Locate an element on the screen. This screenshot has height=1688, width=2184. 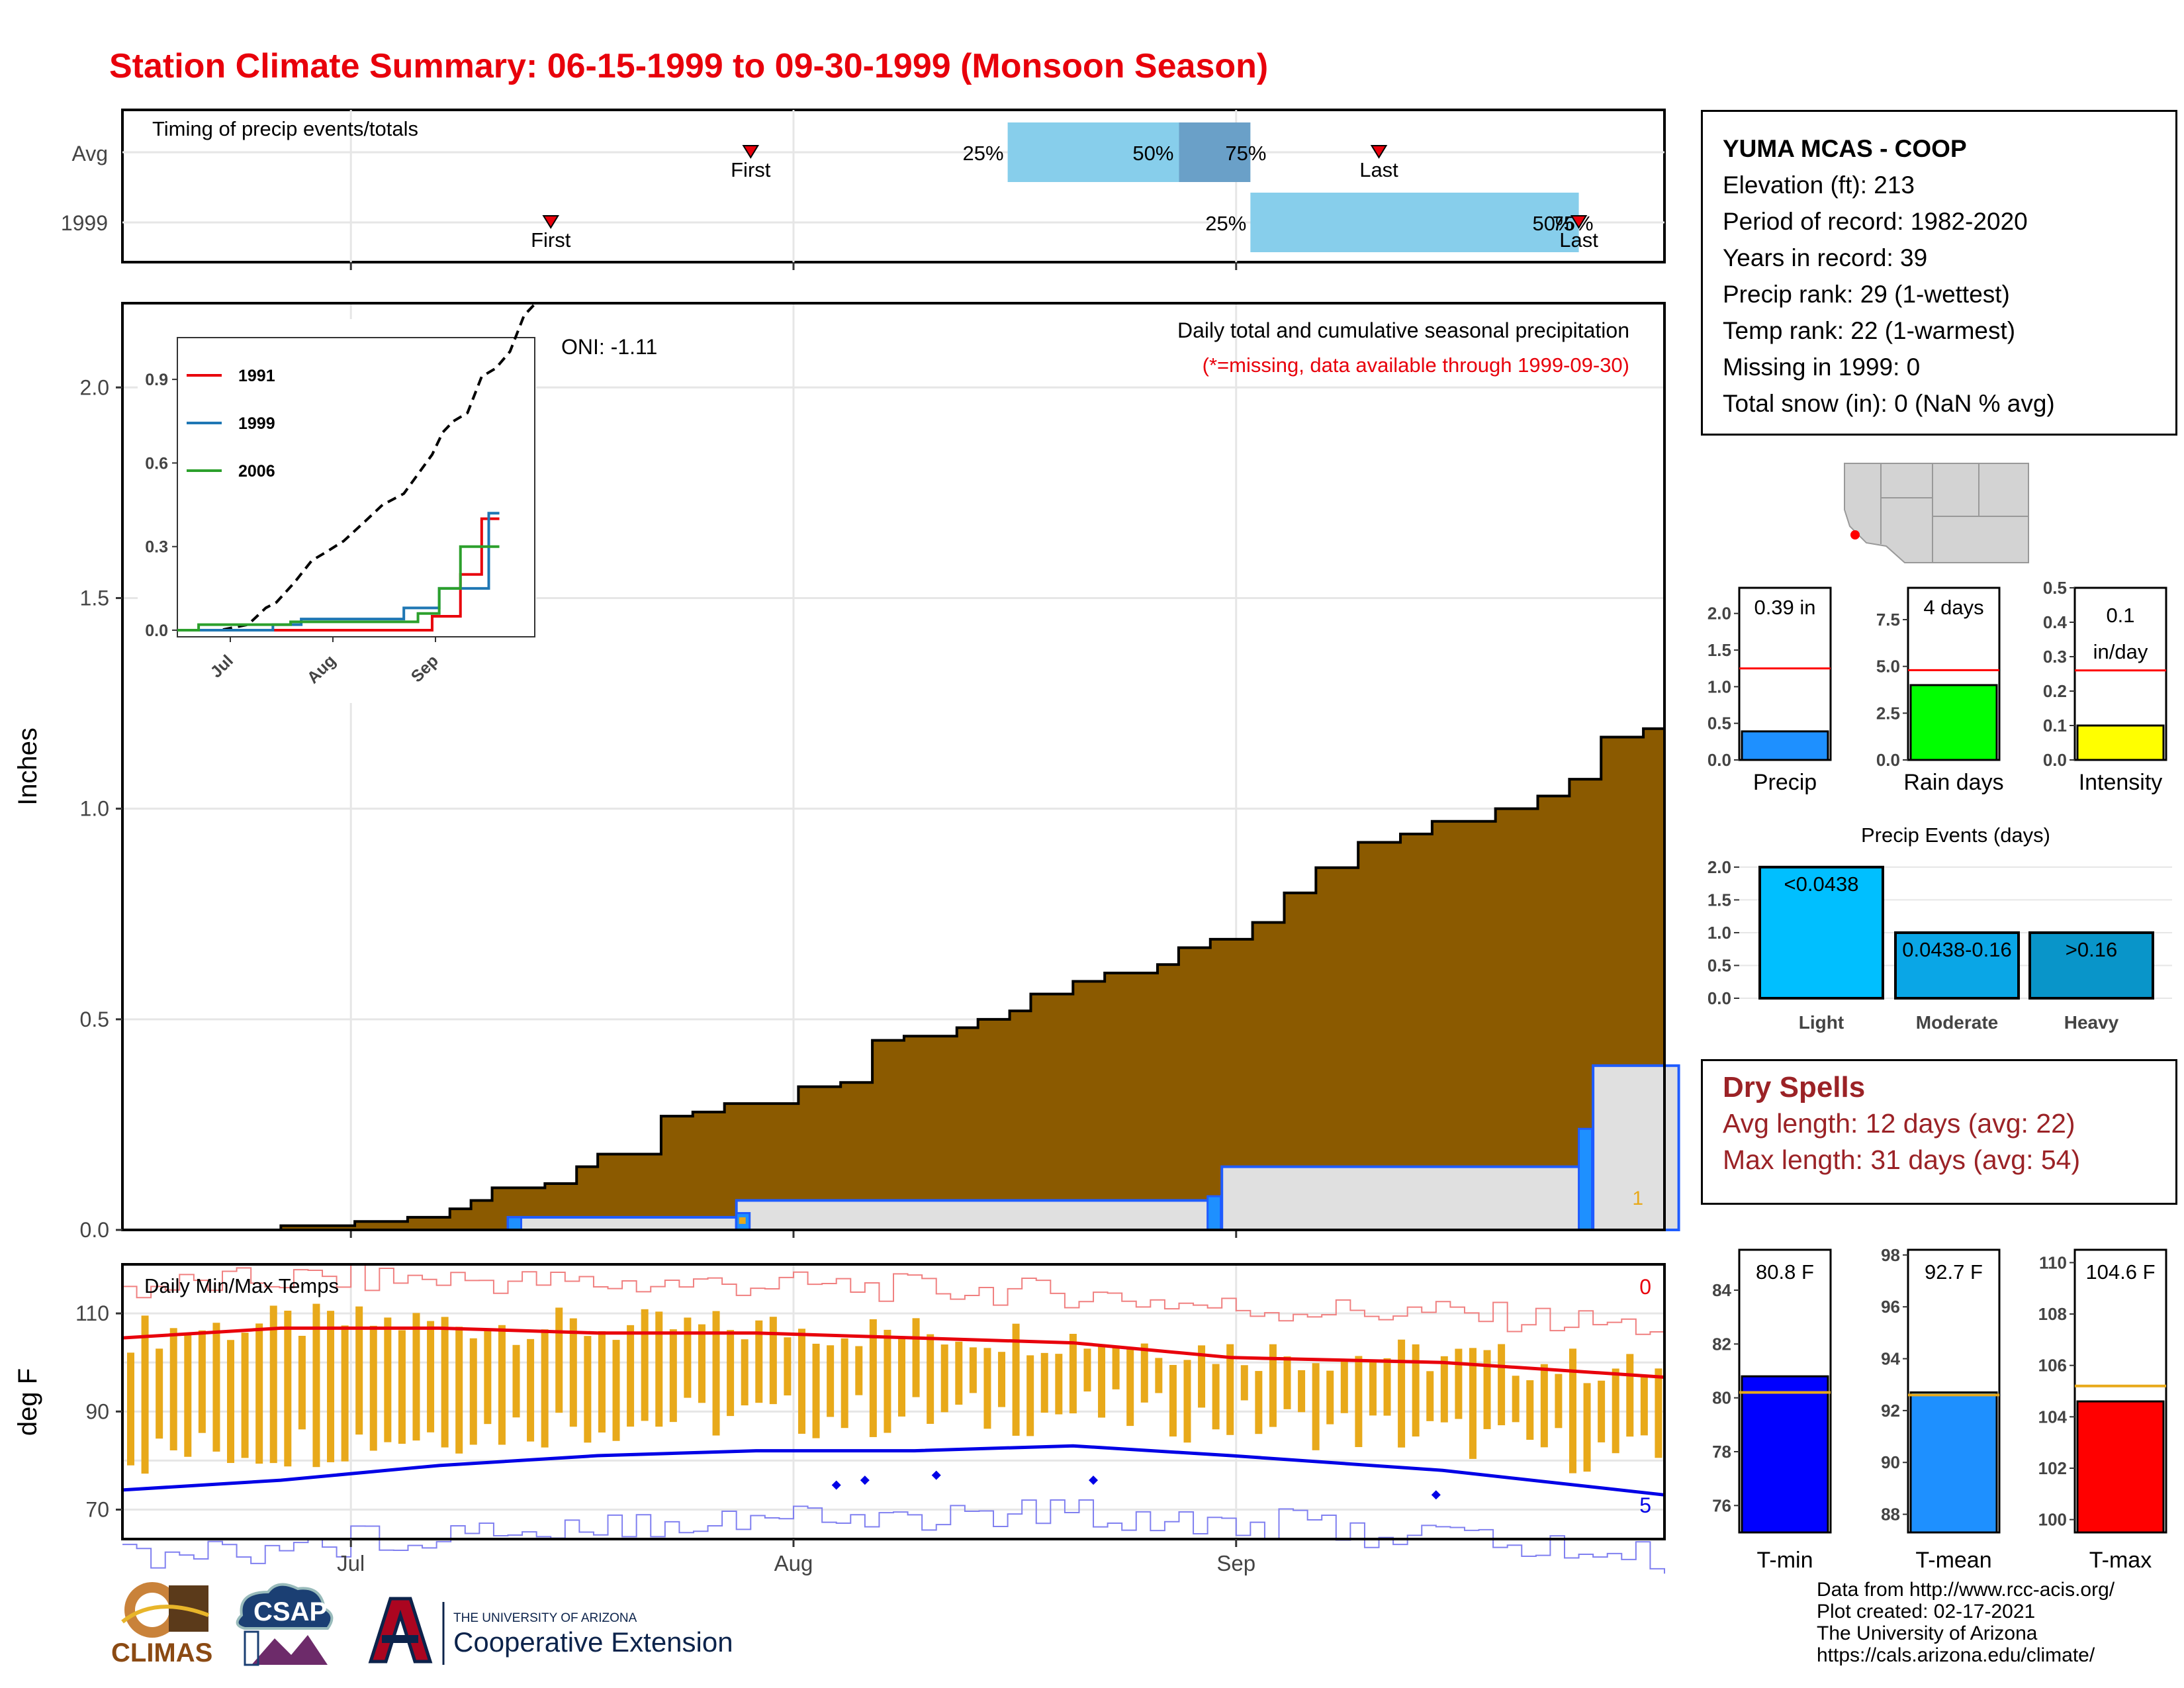
station-precip-rank: Precip rank: 29 (1-wettest) is located at coordinates (1866, 294).